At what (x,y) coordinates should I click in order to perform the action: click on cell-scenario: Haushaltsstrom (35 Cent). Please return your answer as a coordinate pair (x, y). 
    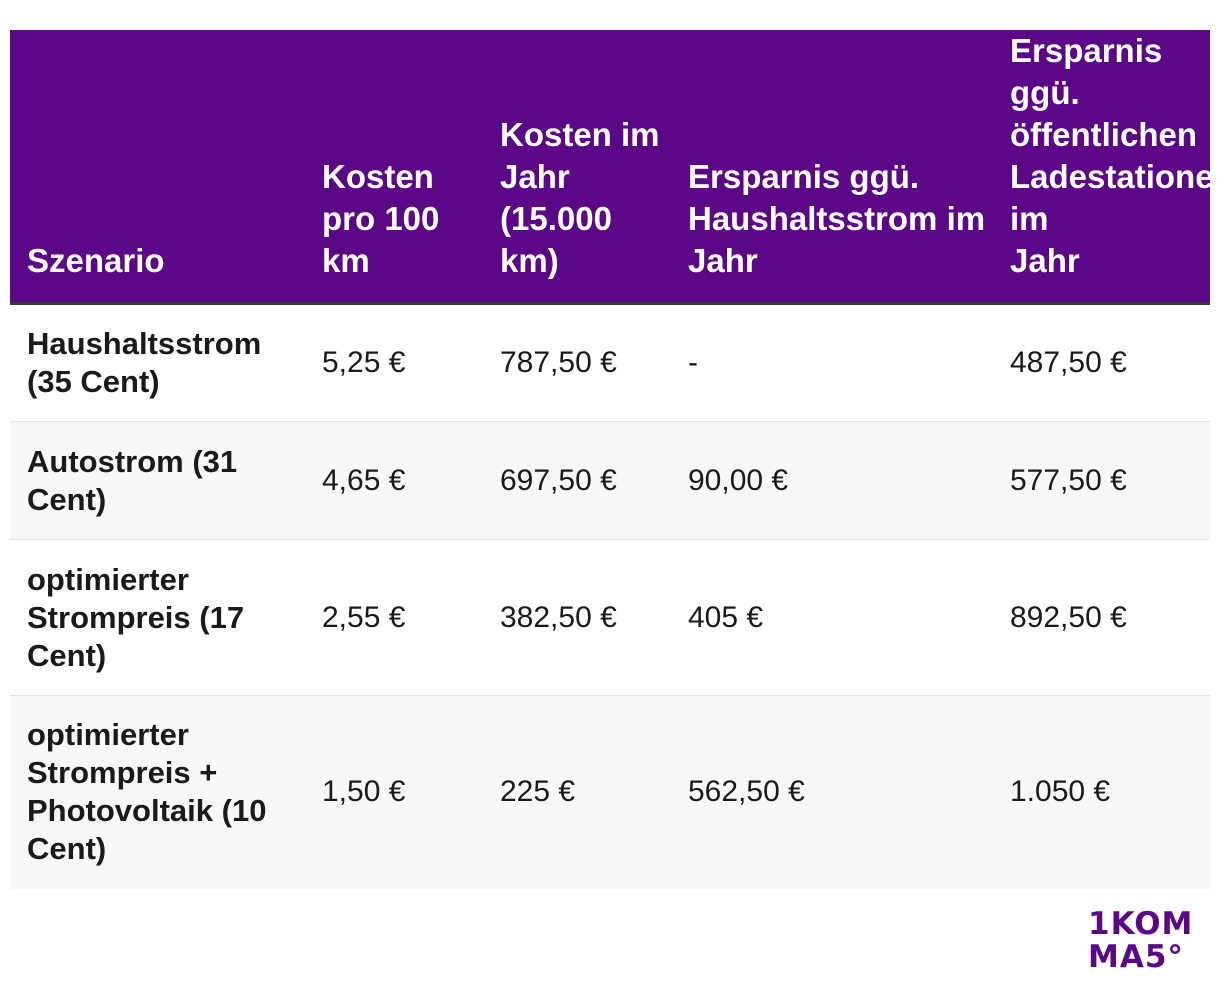
    Looking at the image, I should click on (157, 362).